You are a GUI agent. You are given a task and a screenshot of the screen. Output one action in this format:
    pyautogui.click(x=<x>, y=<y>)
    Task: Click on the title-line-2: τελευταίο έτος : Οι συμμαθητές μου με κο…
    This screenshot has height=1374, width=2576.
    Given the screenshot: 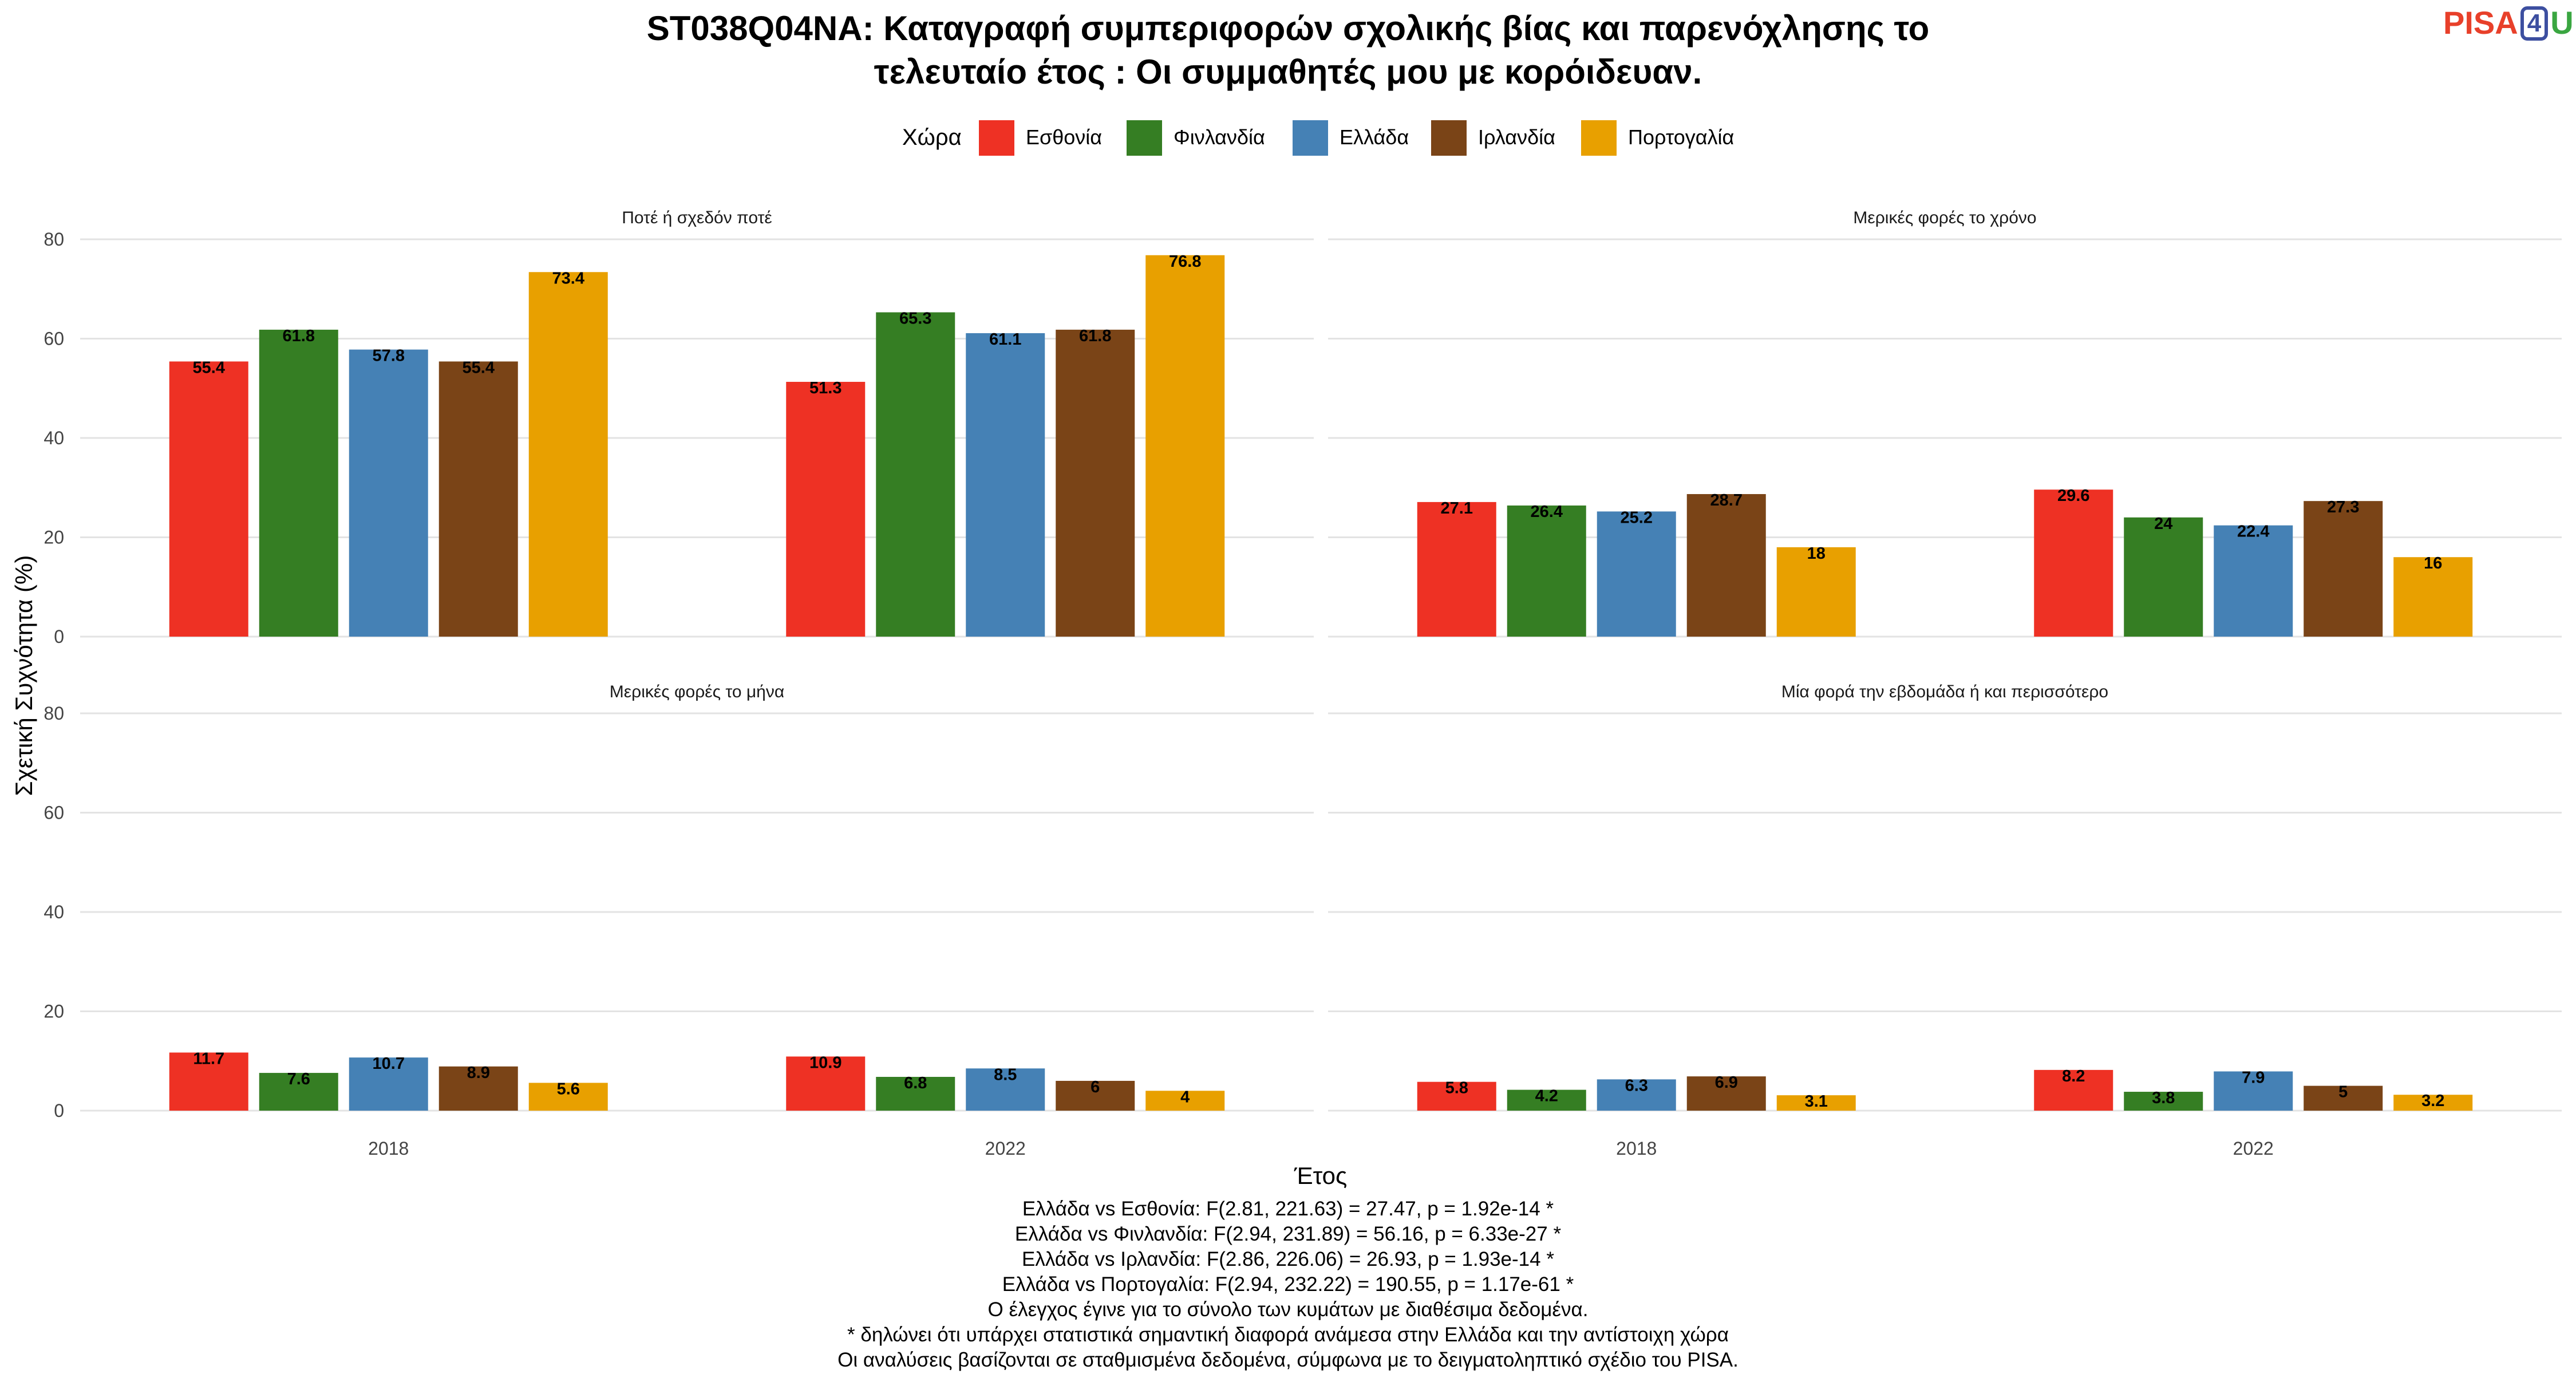 What is the action you would take?
    pyautogui.click(x=1288, y=72)
    